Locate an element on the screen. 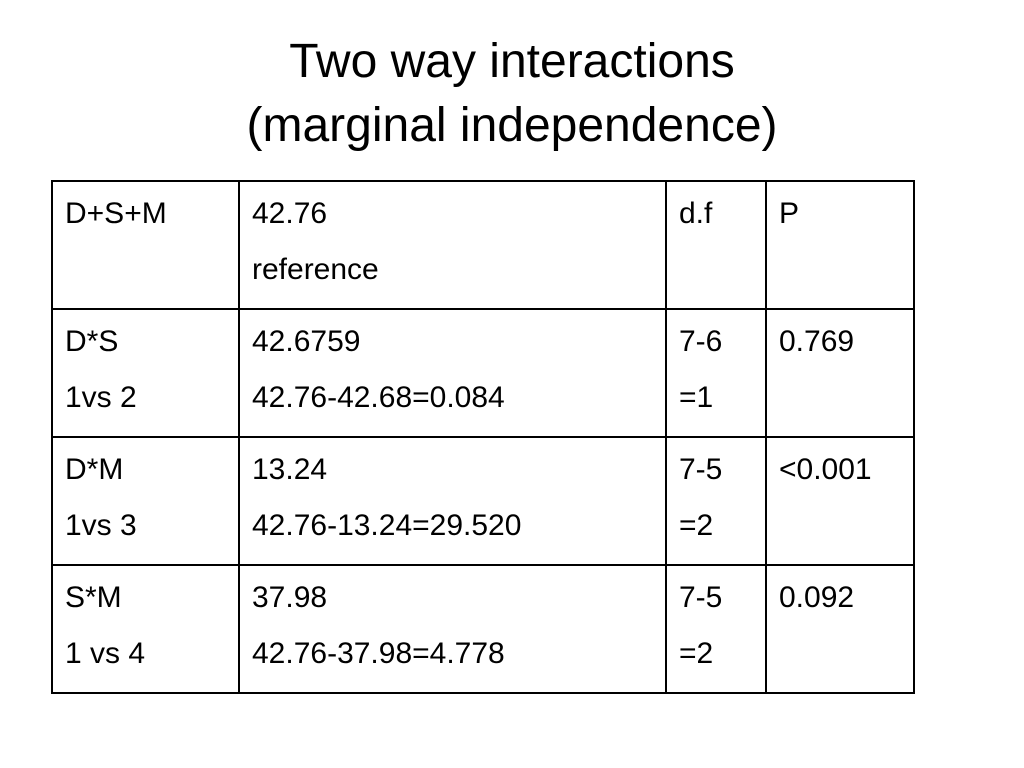 The image size is (1024, 768). cell-text: D+S+M is located at coordinates (116, 213).